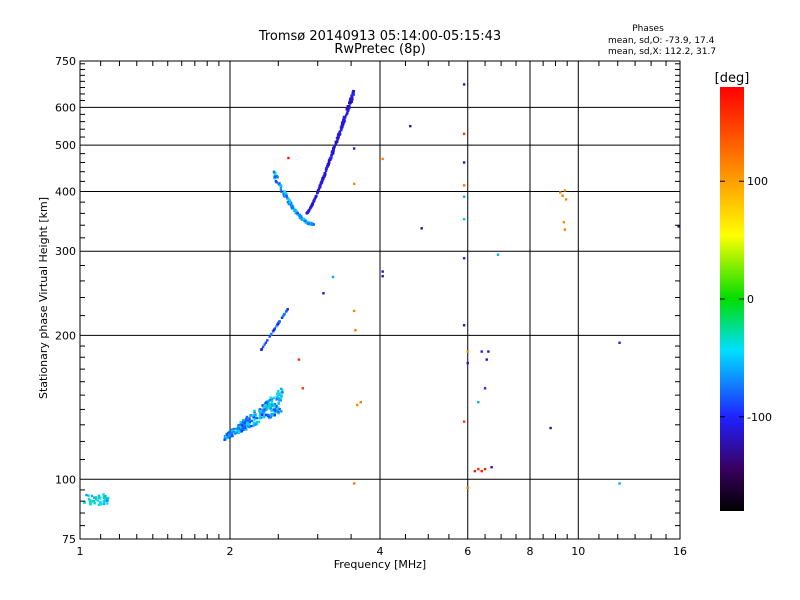 The width and height of the screenshot is (800, 600). What do you see at coordinates (732, 78) in the screenshot?
I see `colorbar-unit-label: [deg]` at bounding box center [732, 78].